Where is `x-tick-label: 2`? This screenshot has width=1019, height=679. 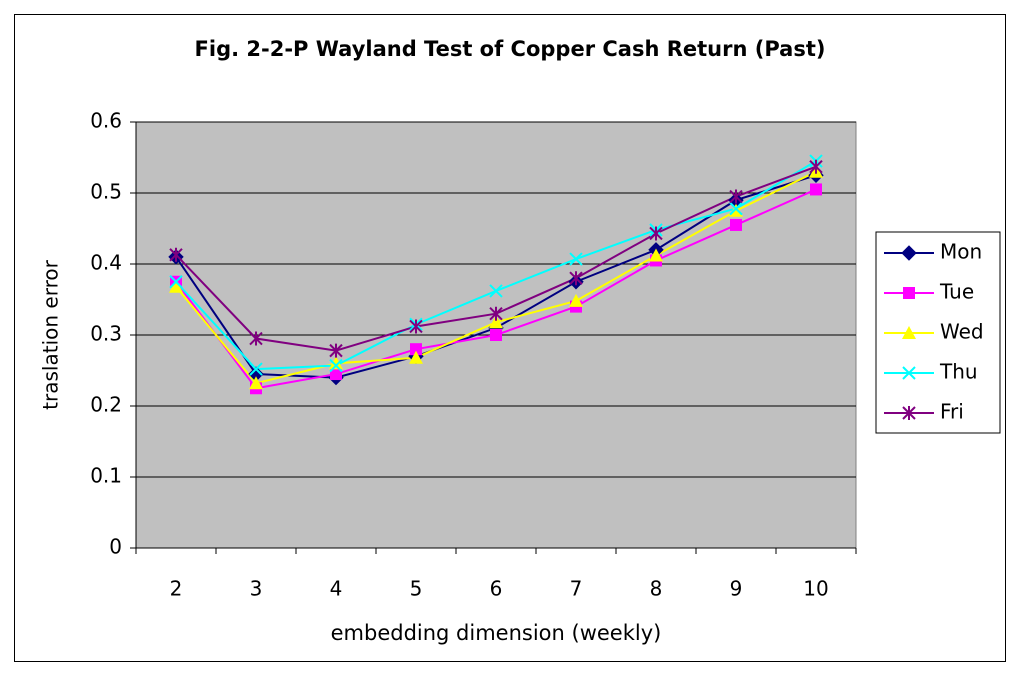 x-tick-label: 2 is located at coordinates (176, 589).